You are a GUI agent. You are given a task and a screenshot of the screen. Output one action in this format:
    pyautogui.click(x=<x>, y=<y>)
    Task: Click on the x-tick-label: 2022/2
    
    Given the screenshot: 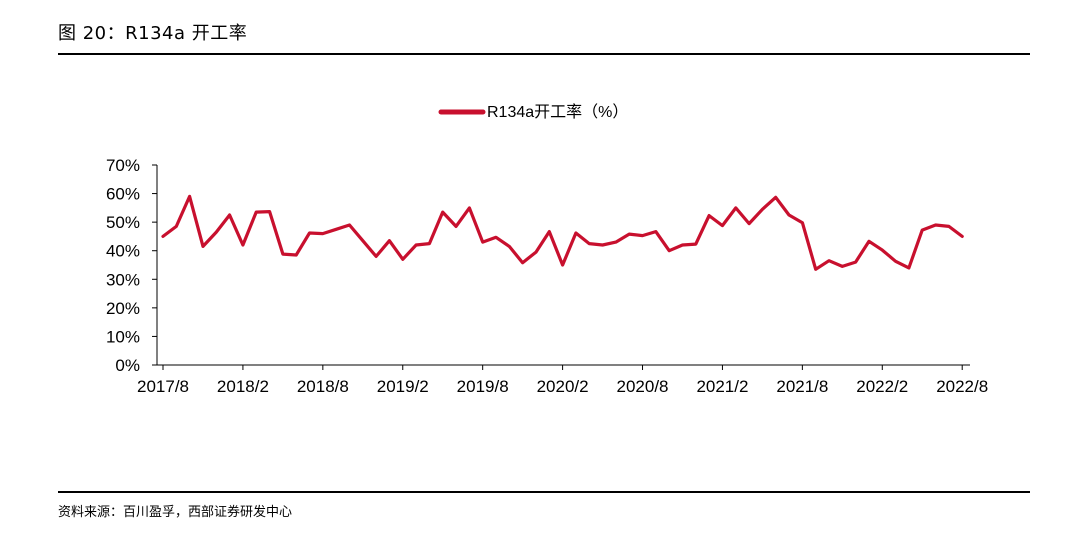 What is the action you would take?
    pyautogui.click(x=882, y=386)
    